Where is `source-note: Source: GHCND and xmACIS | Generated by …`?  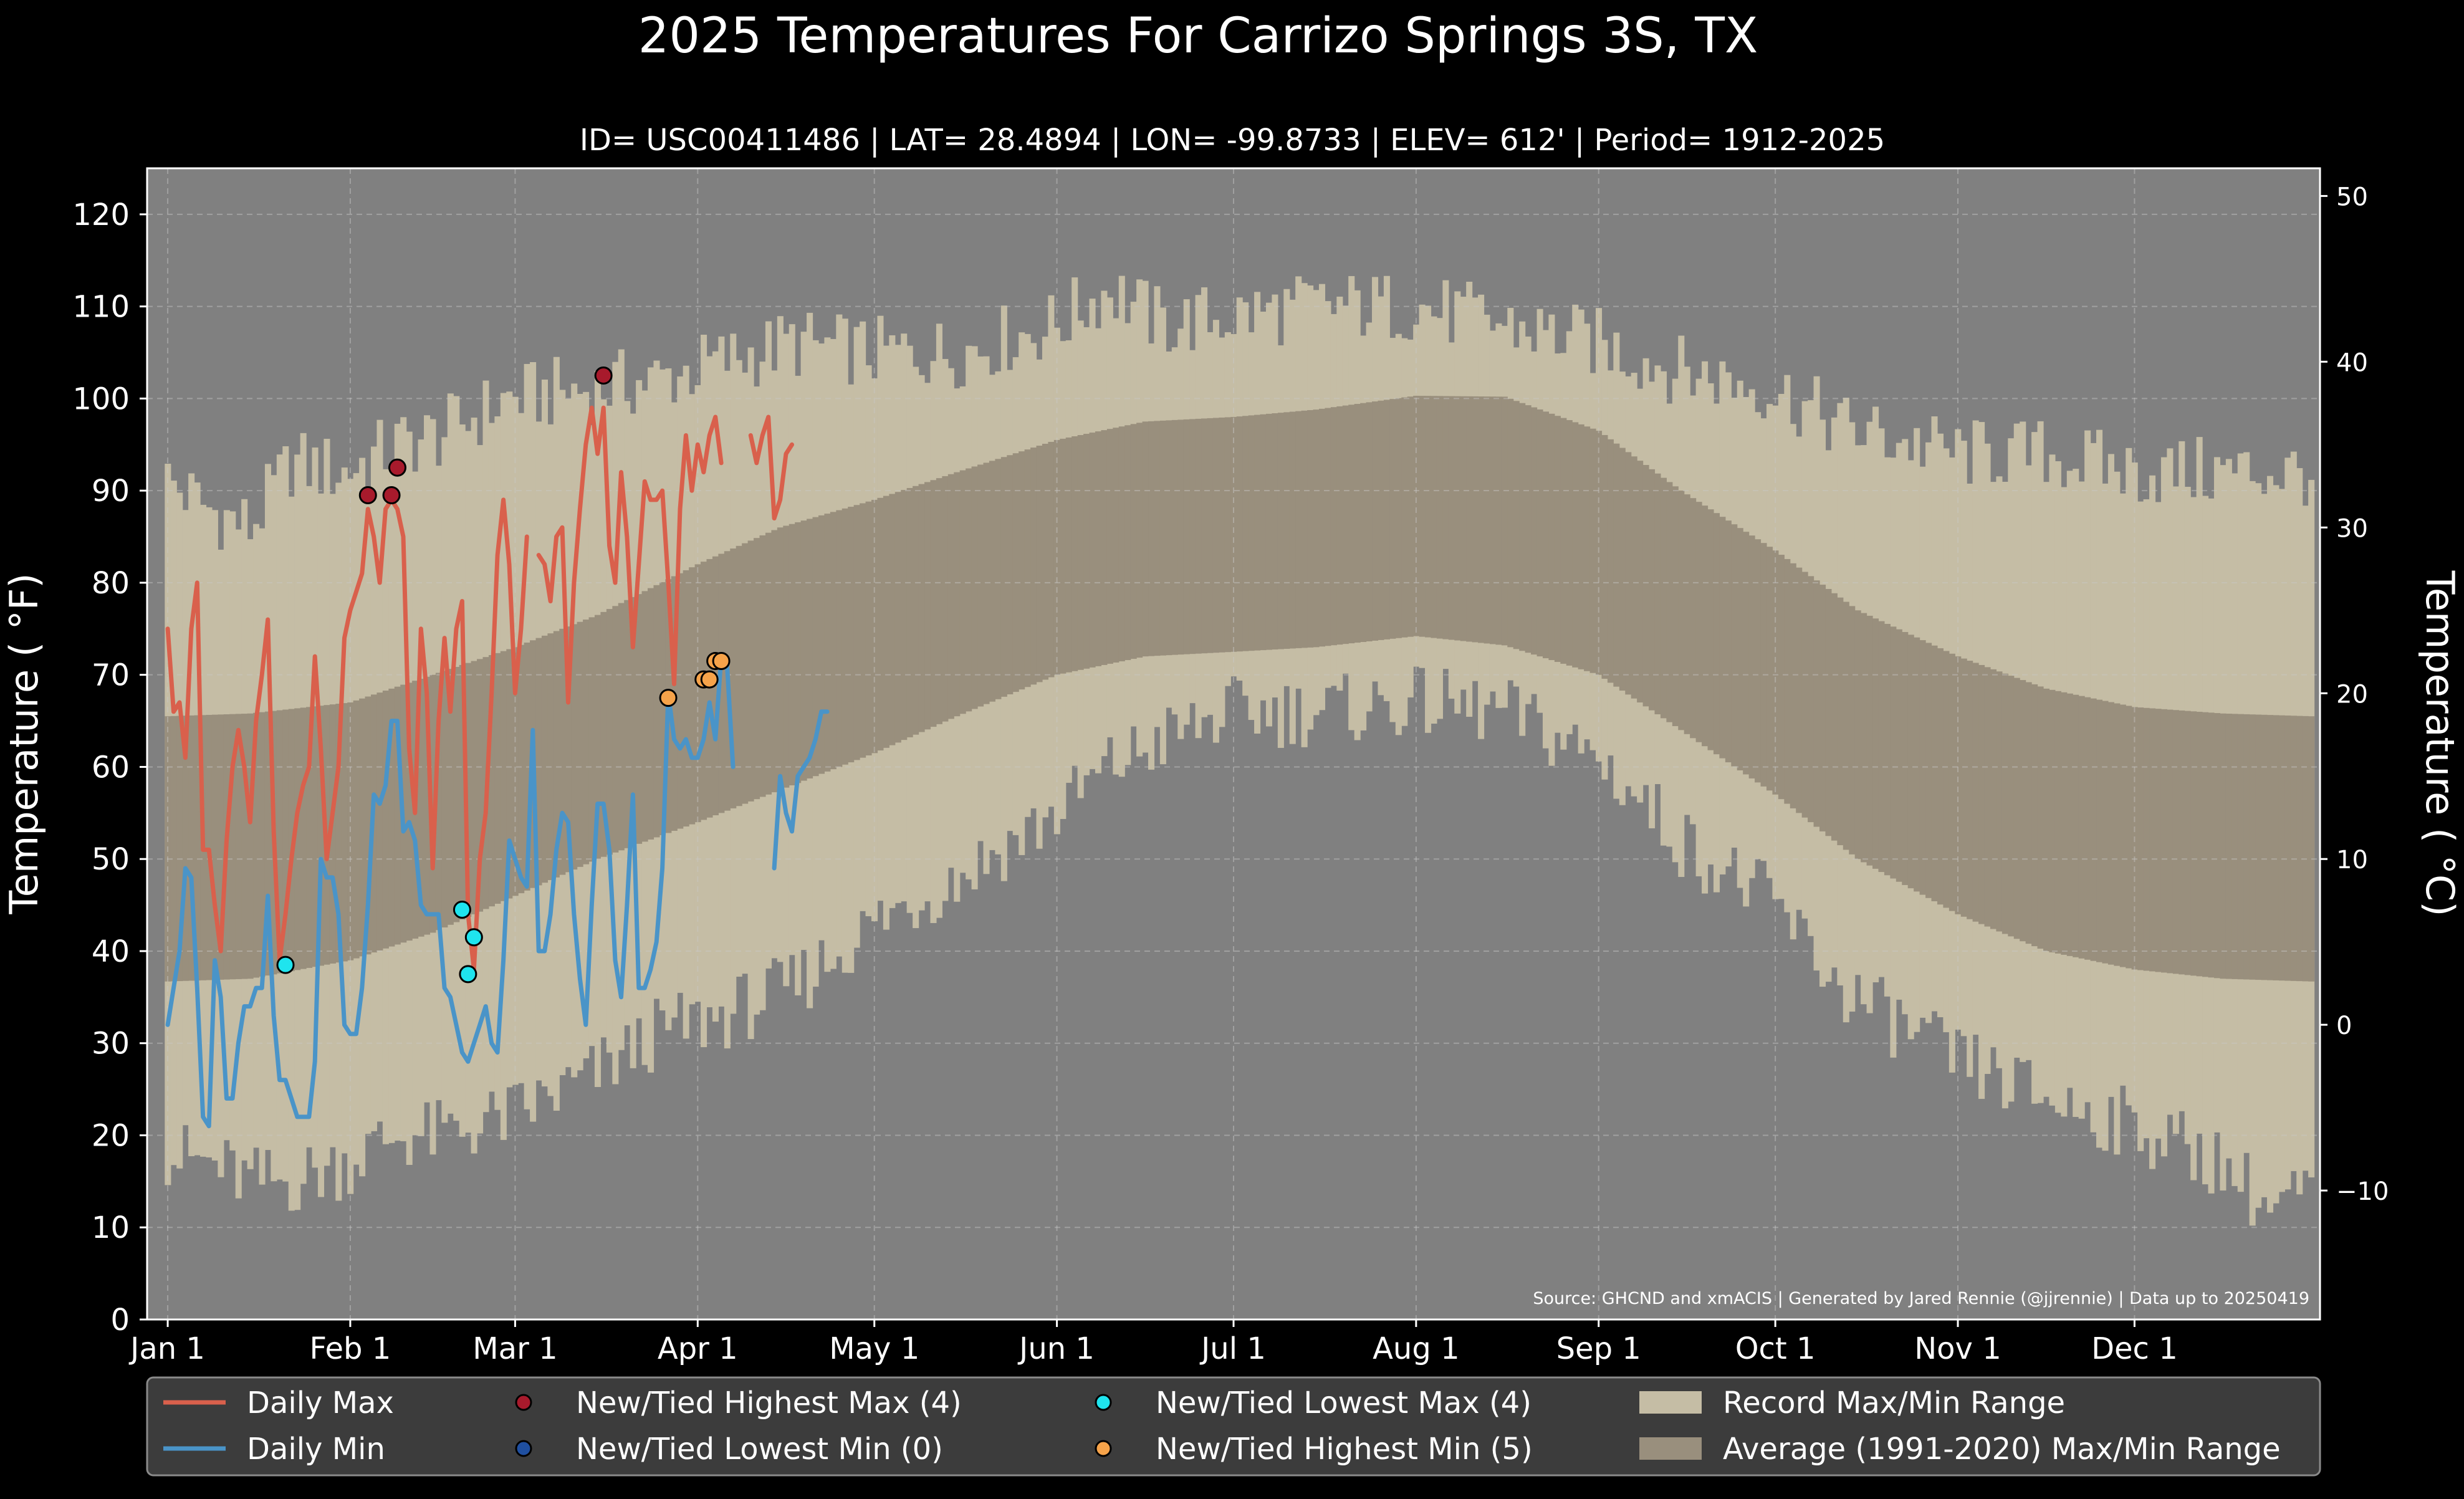
source-note: Source: GHCND and xmACIS | Generated by … is located at coordinates (1921, 1298).